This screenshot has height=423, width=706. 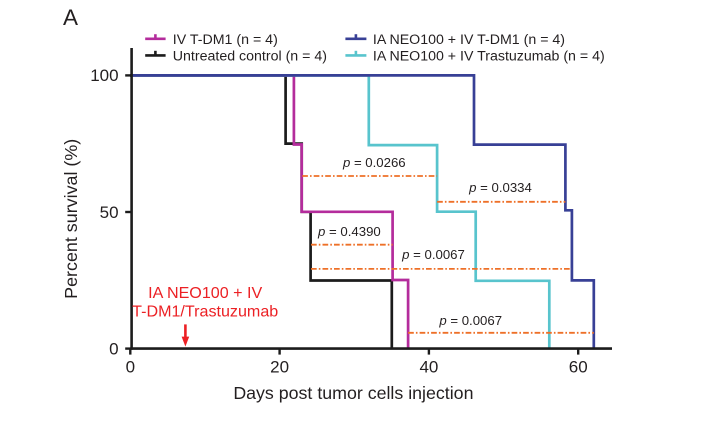 I want to click on svg-text: IA NEO100 + IV, so click(x=205, y=293).